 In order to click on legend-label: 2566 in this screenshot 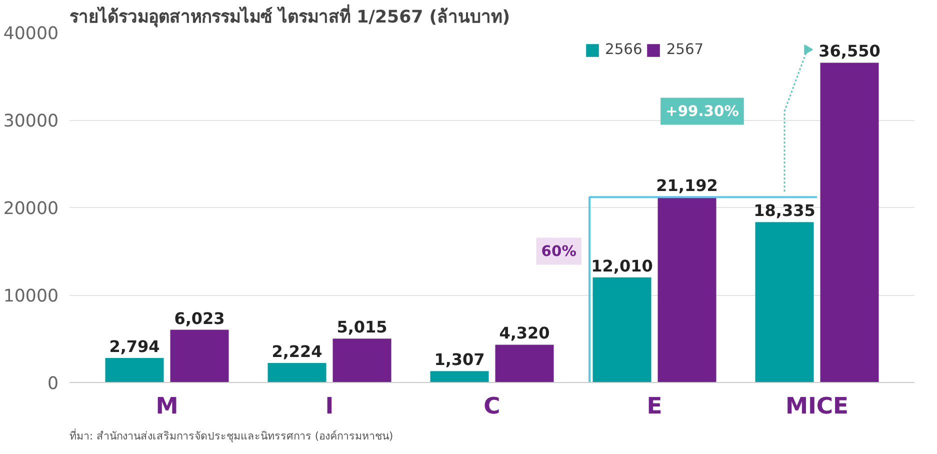, I will do `click(623, 49)`.